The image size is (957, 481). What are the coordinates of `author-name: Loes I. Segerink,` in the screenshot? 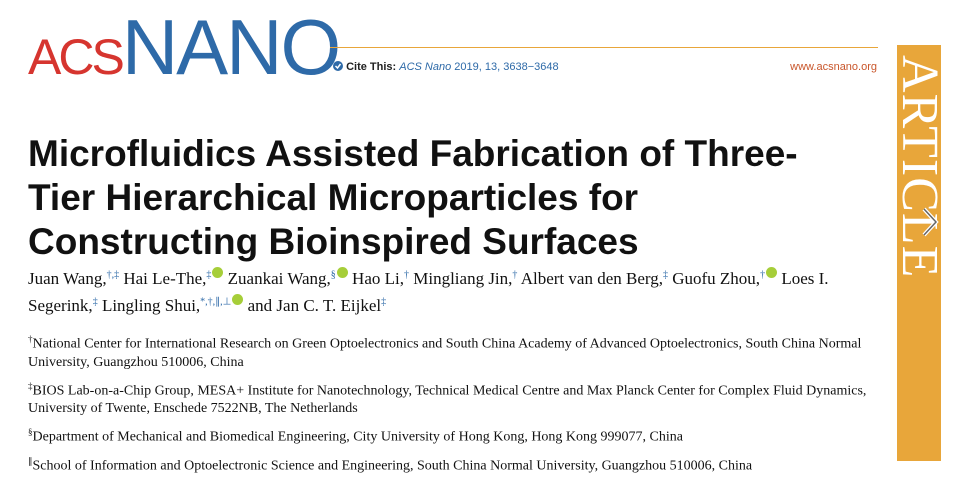 It's located at (428, 292).